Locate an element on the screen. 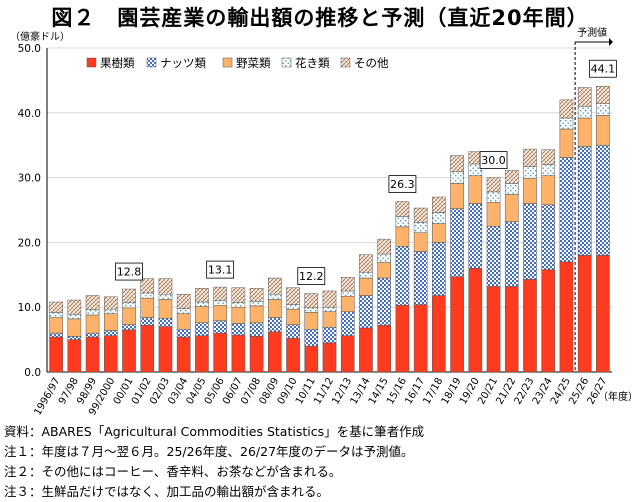 The height and width of the screenshot is (502, 640). note-2: 注２：その他にはコーヒー、香辛料、お茶などが含まれる。 is located at coordinates (173, 471).